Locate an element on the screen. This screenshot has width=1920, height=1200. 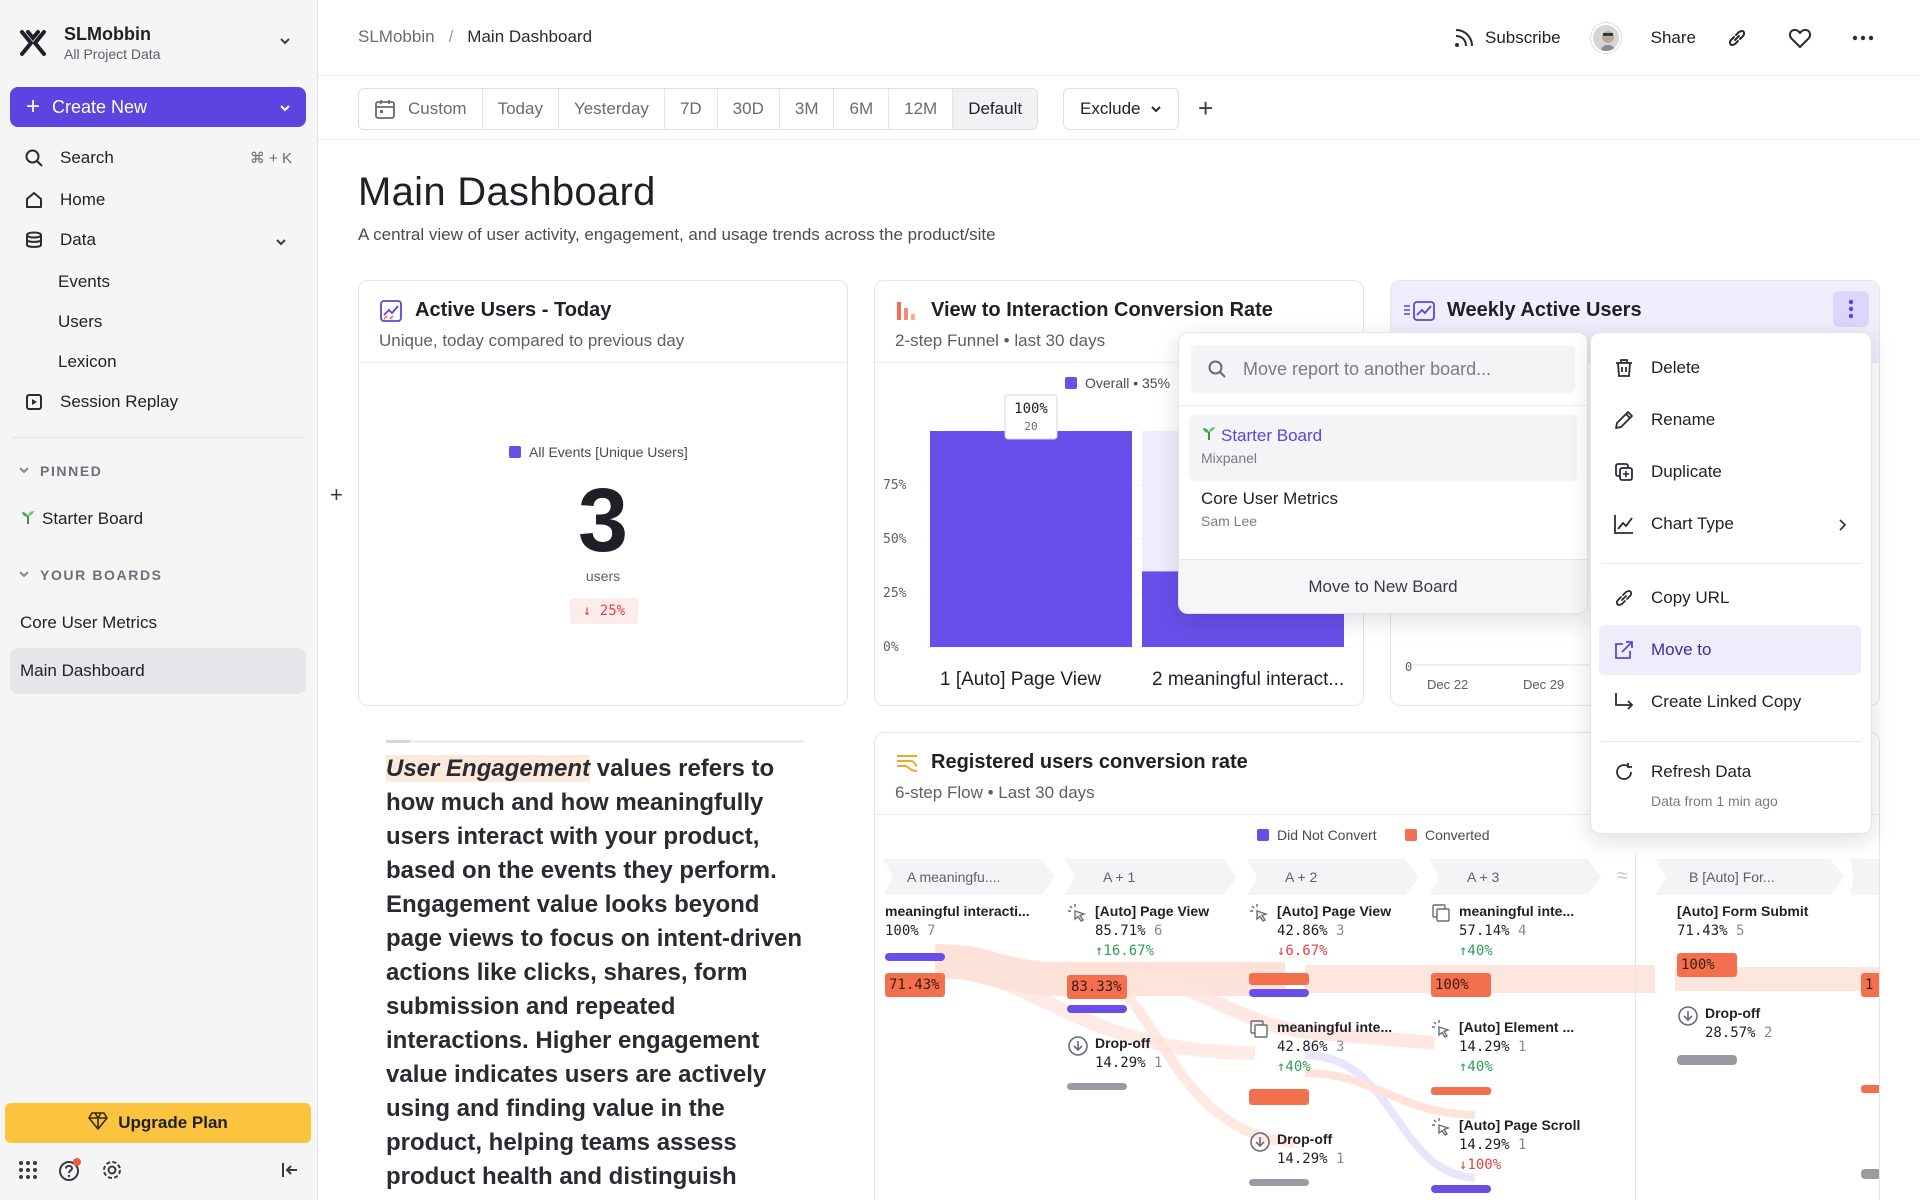
range-custom: Custom is located at coordinates (421, 109).